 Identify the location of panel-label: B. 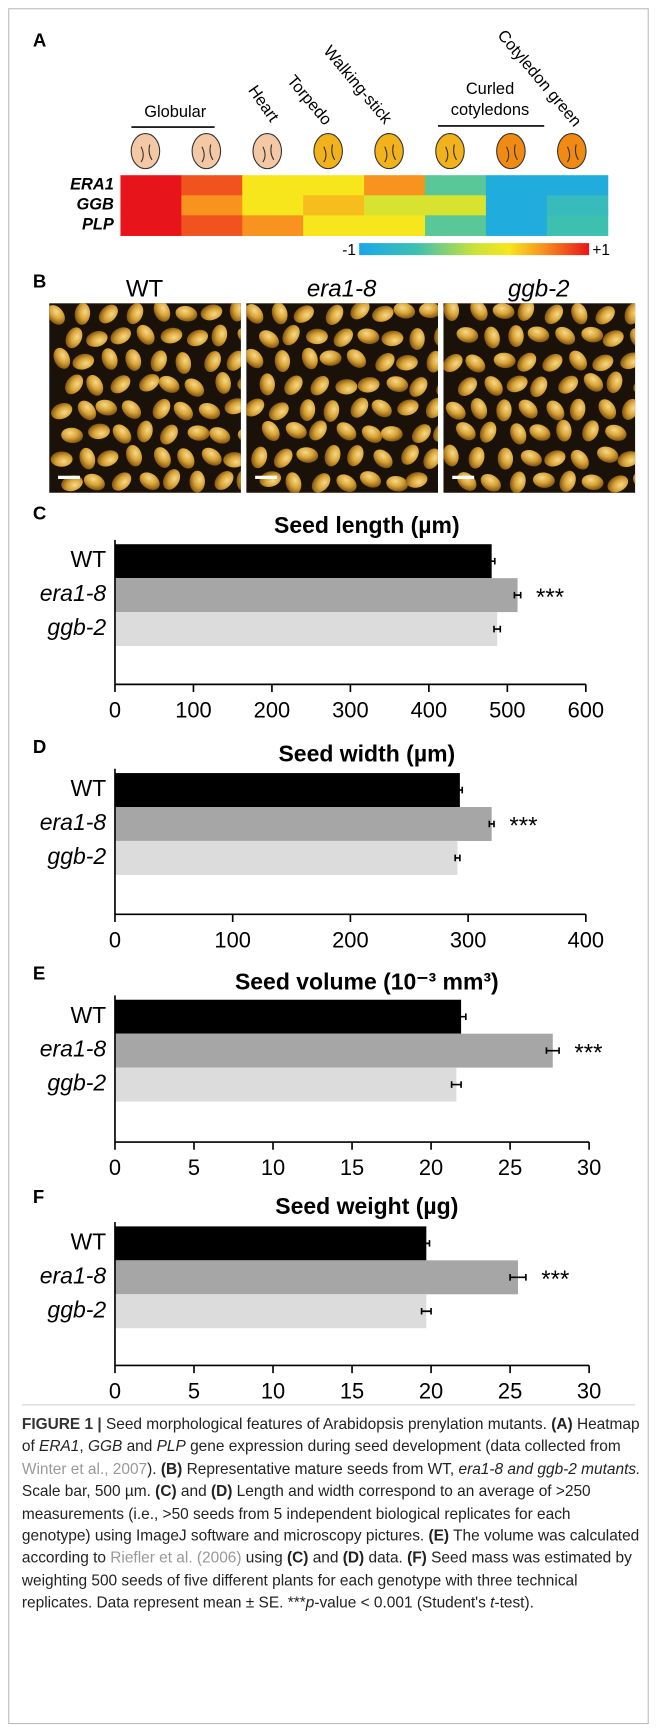
(39, 280).